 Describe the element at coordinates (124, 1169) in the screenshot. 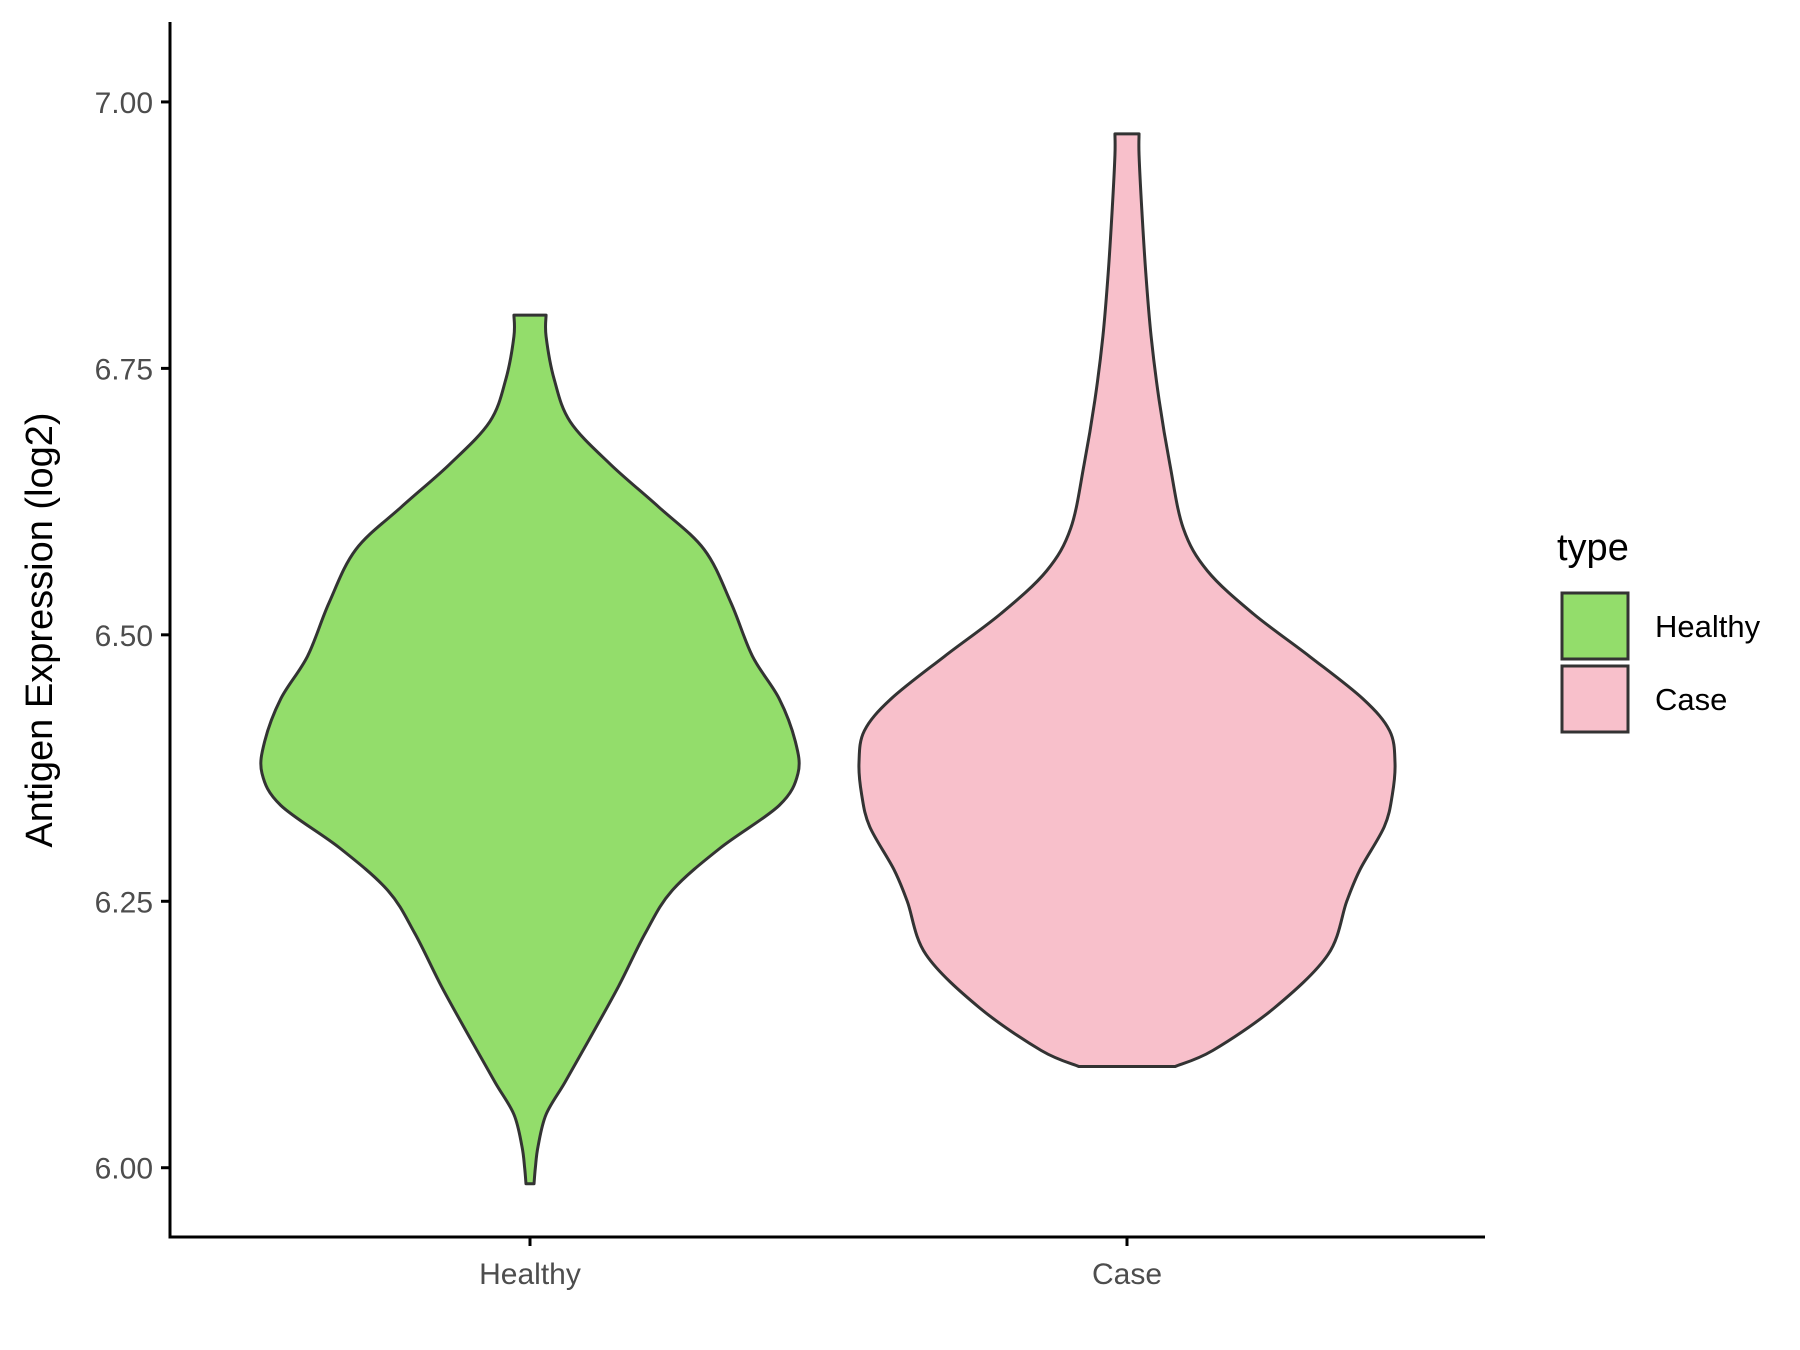

I see `y-tick-label: 6.00` at that location.